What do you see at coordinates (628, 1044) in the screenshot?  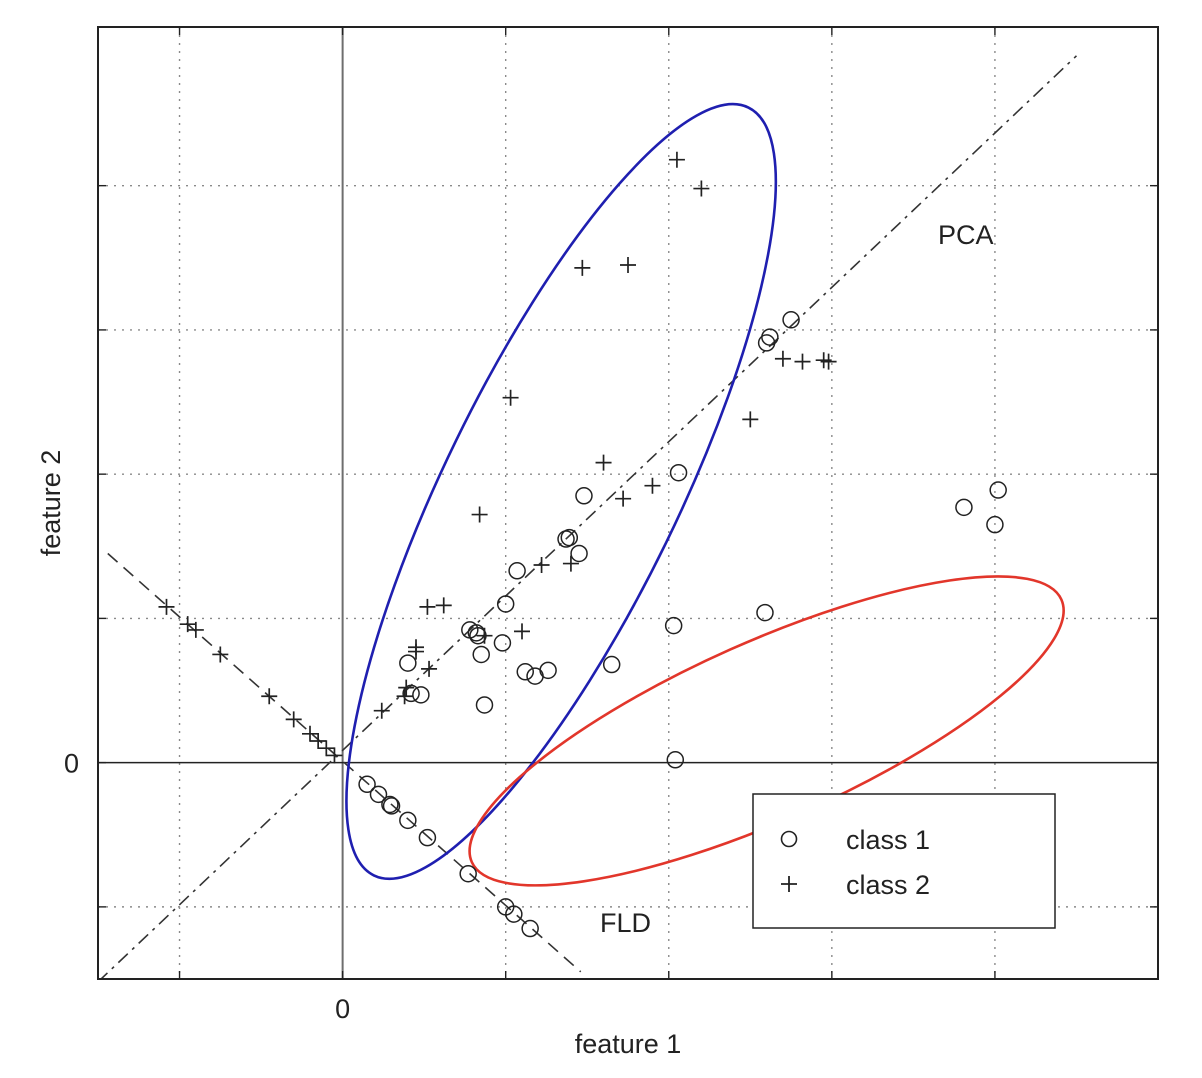 I see `x-axis-title: feature 1` at bounding box center [628, 1044].